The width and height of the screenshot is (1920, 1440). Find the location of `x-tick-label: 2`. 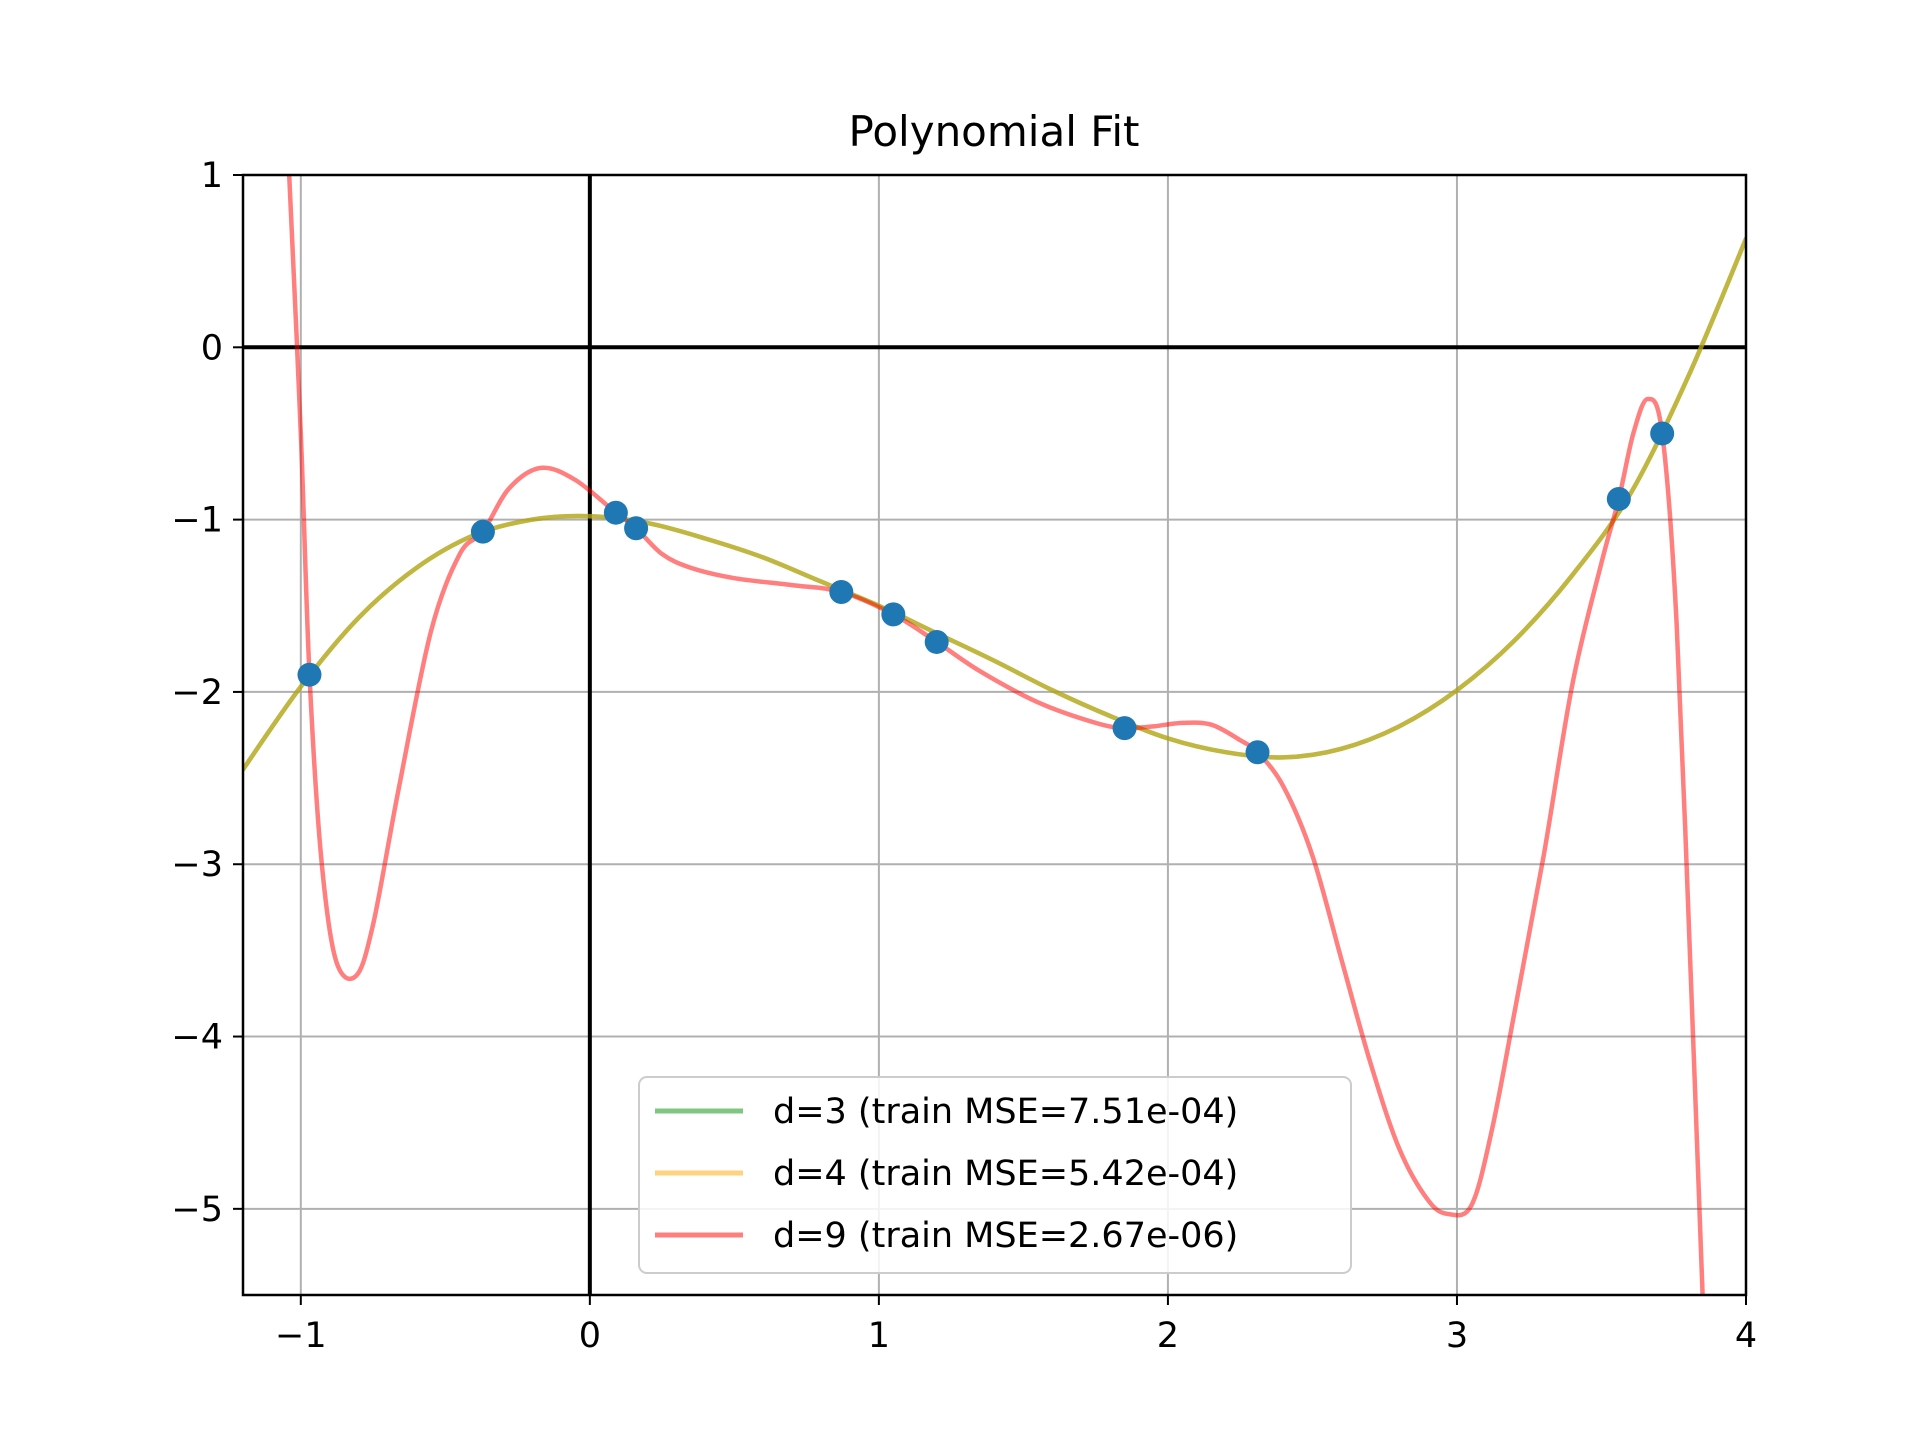

x-tick-label: 2 is located at coordinates (1168, 1336).